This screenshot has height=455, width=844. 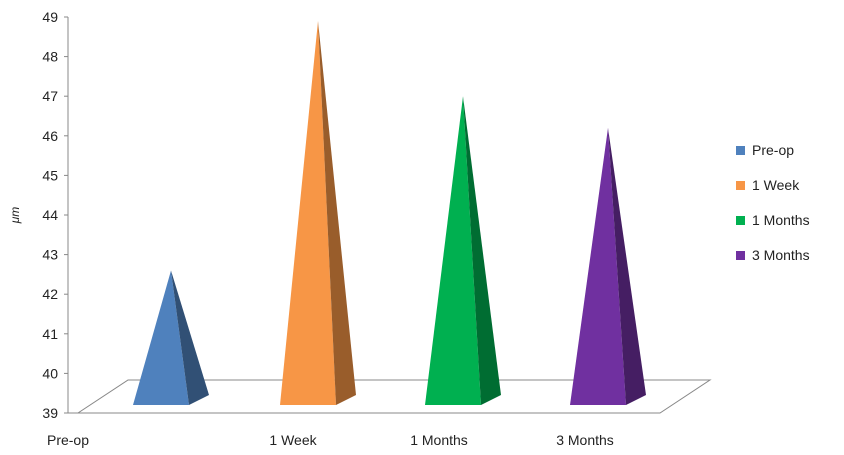 What do you see at coordinates (50, 413) in the screenshot?
I see `y-tick-label: 39` at bounding box center [50, 413].